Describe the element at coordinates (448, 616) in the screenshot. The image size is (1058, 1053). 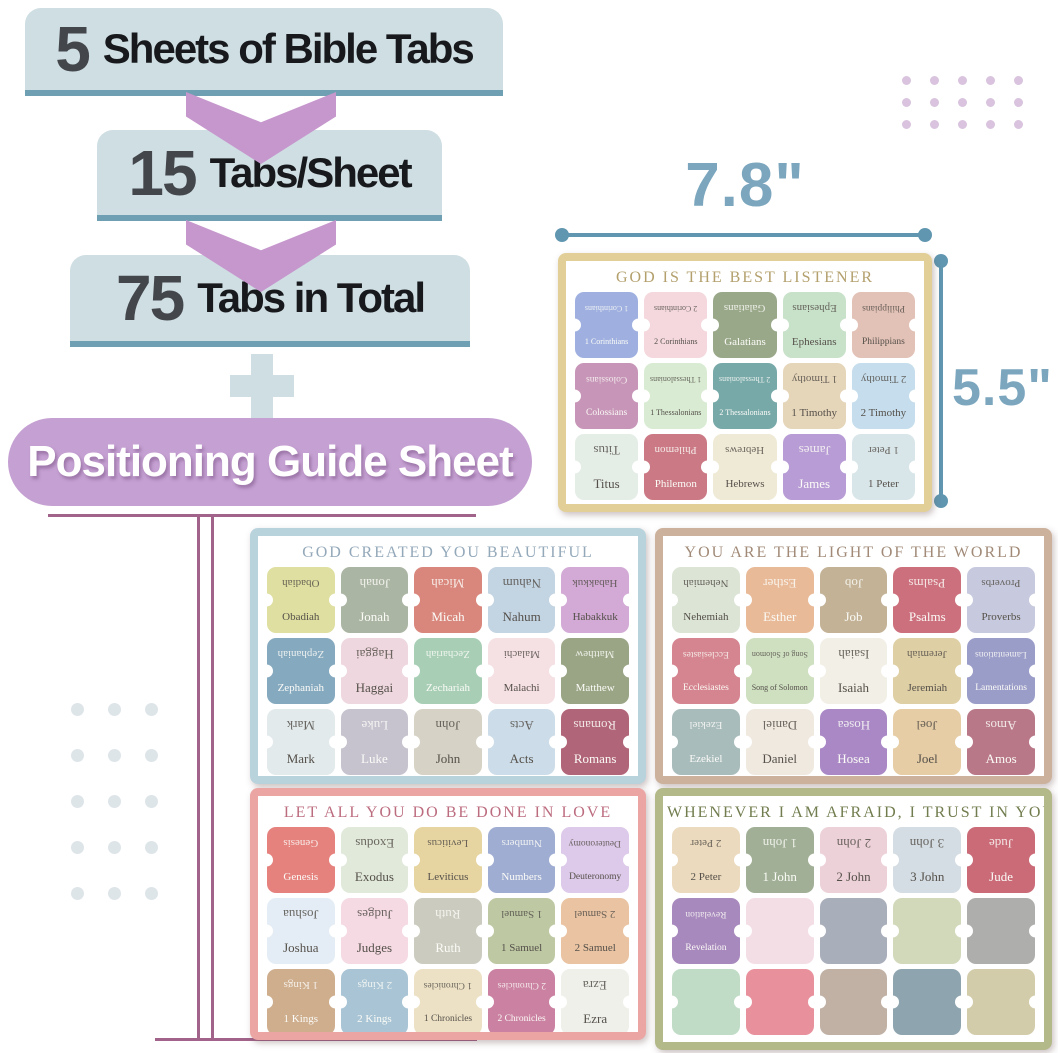
I see `tab-label: Micah` at that location.